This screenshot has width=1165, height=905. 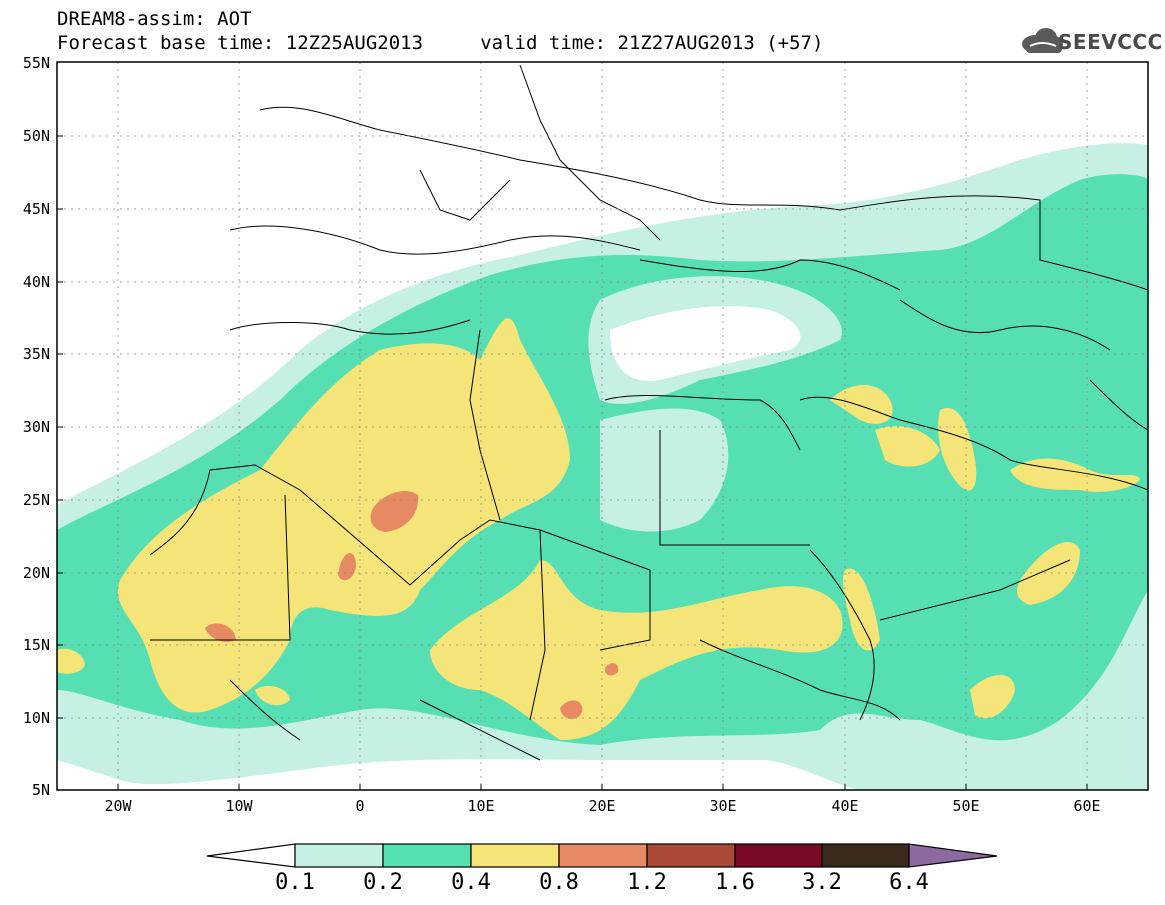 I want to click on lat-label: 40N, so click(x=36, y=282).